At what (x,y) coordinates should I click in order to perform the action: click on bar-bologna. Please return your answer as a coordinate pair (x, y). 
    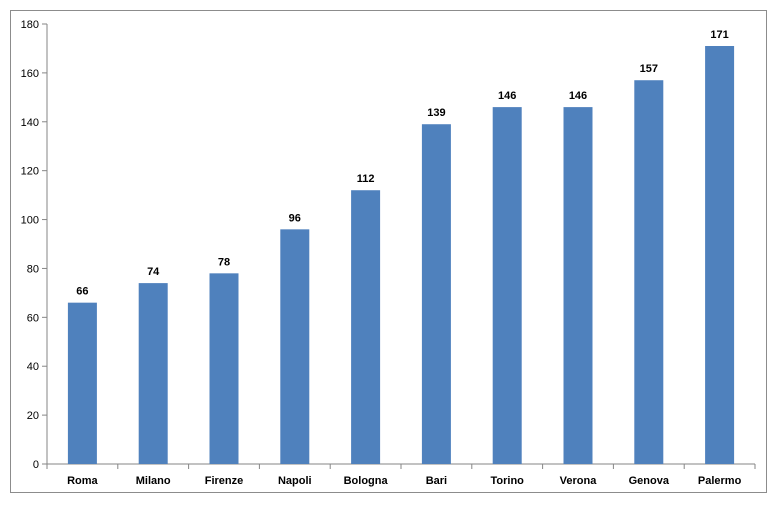
    Looking at the image, I should click on (366, 327).